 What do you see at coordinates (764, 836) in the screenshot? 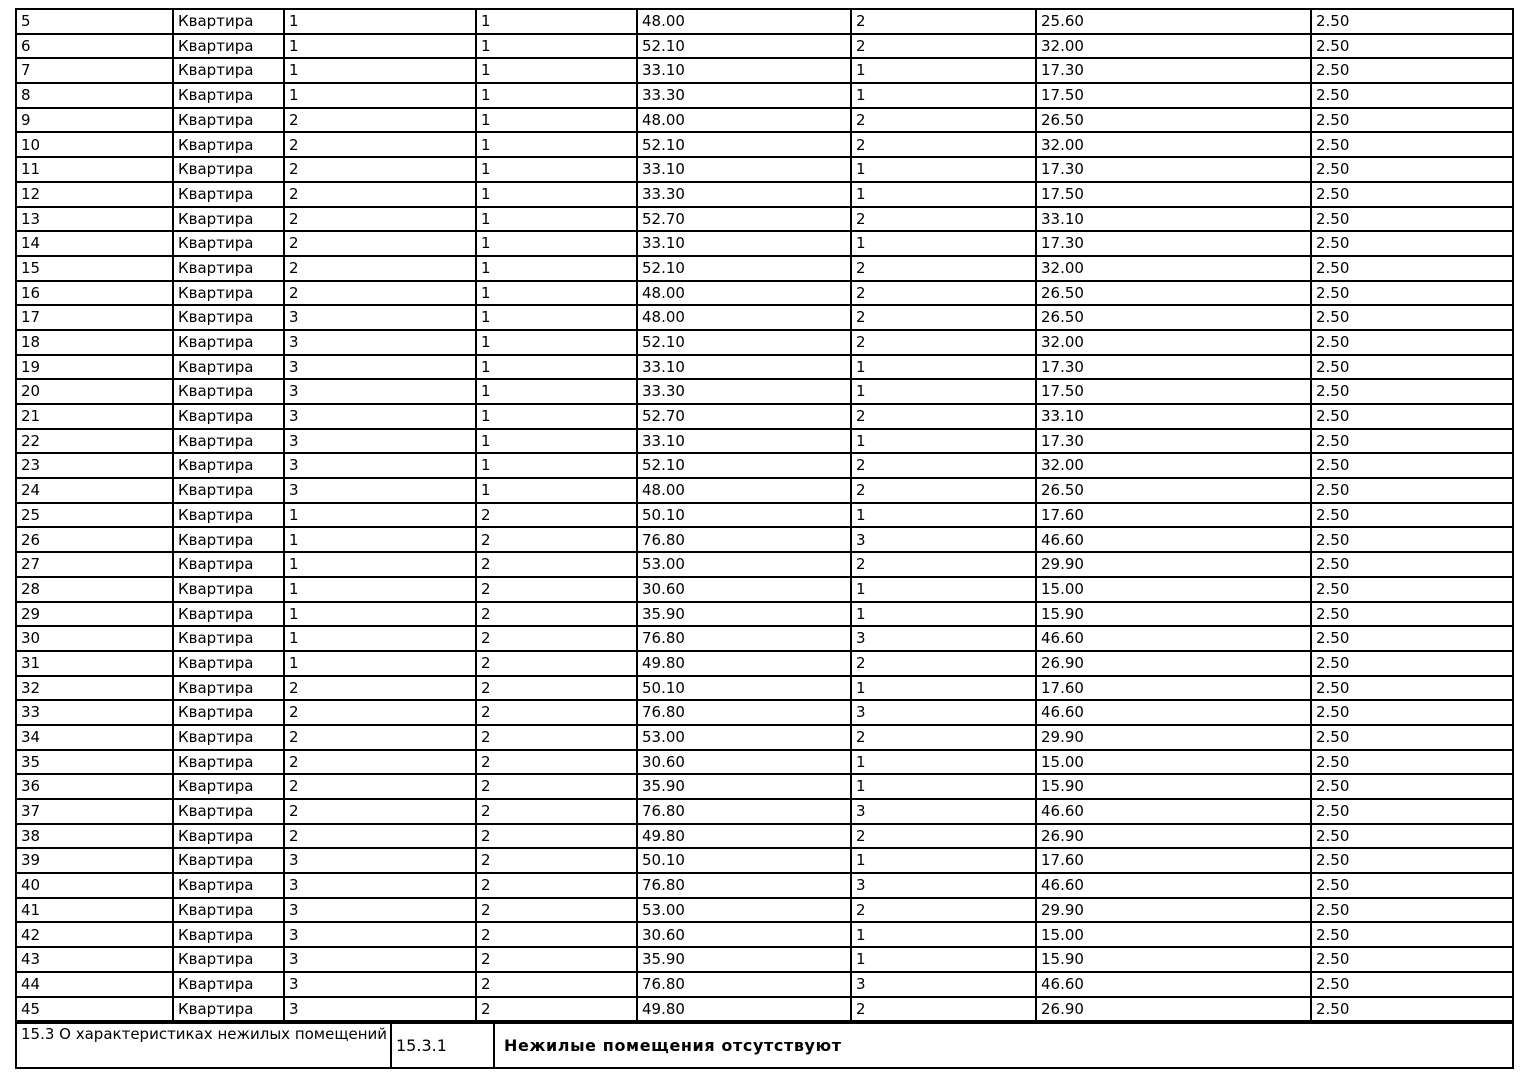
I see `table-row: 38 Квартира 2 2 49.80 2 26.90 2.50` at bounding box center [764, 836].